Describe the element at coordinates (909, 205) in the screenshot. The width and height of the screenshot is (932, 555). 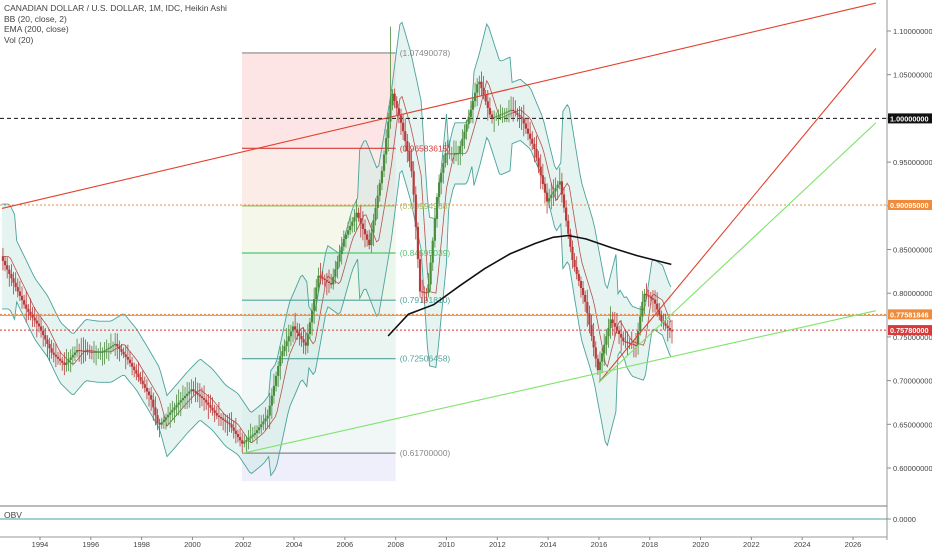
I see `price-badge-label: 0.90095000` at that location.